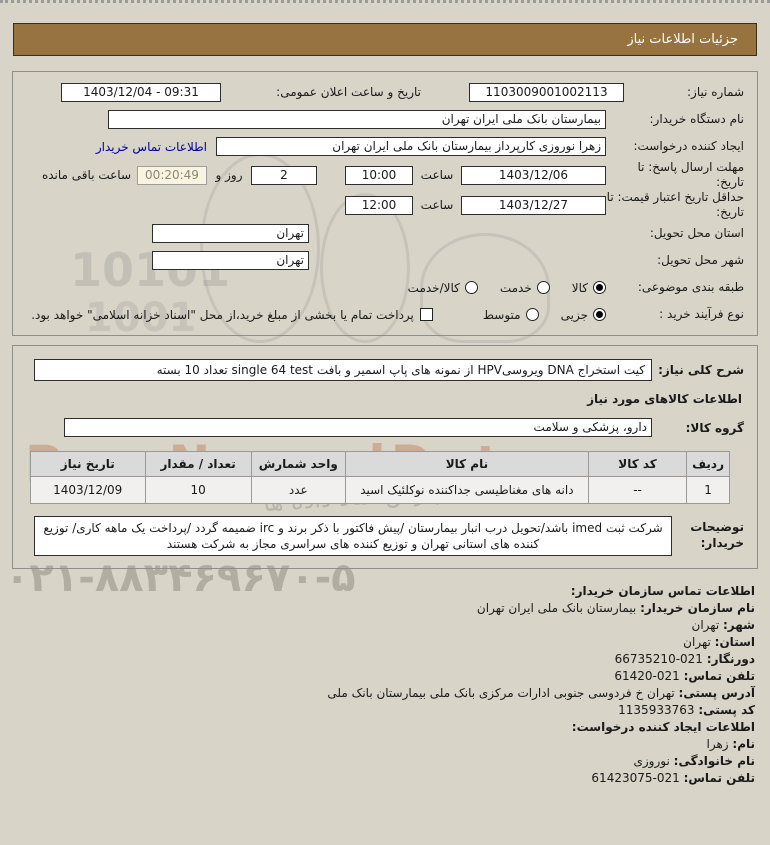 Image resolution: width=770 pixels, height=845 pixels. What do you see at coordinates (546, 92) in the screenshot?
I see `need-number-field: 1103009001002113` at bounding box center [546, 92].